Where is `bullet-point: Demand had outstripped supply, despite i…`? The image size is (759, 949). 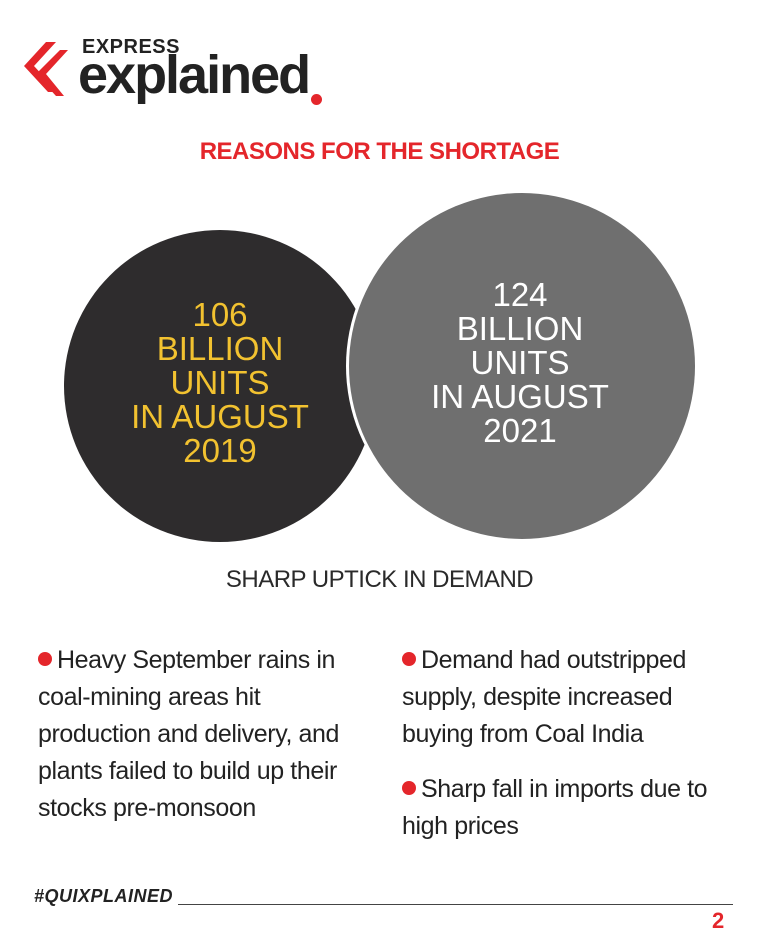 bullet-point: Demand had outstripped supply, despite i… is located at coordinates (567, 697).